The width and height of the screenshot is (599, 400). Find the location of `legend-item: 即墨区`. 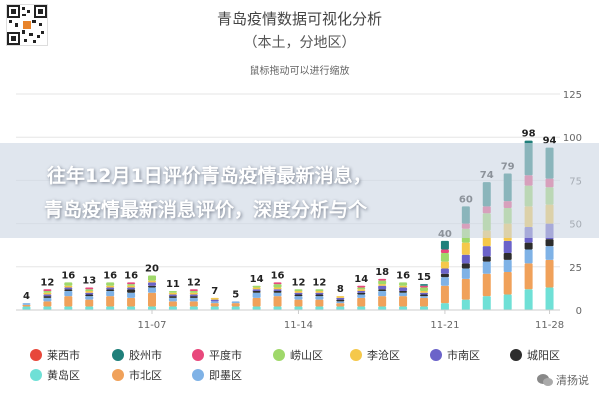

legend-item: 即墨区 is located at coordinates (217, 375).